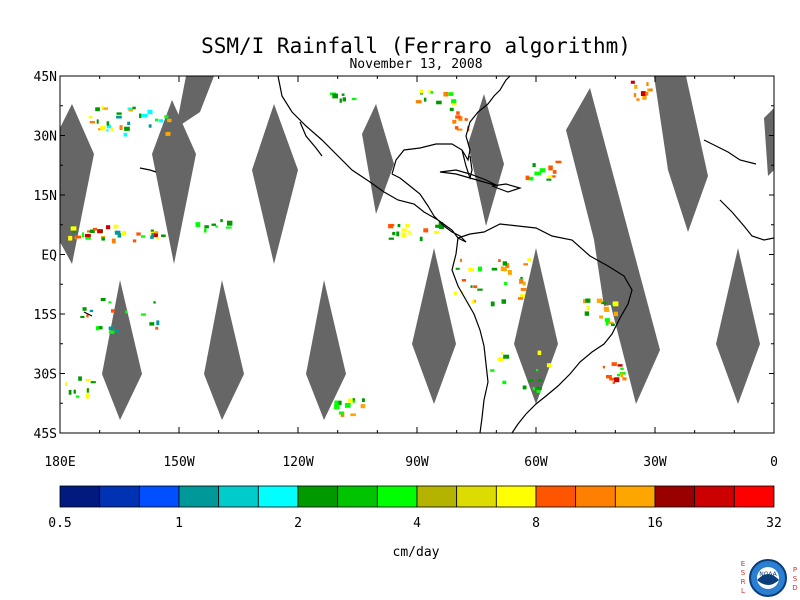 This screenshot has width=800, height=600. Describe the element at coordinates (45, 434) in the screenshot. I see `lat-tick-label: 45S` at that location.